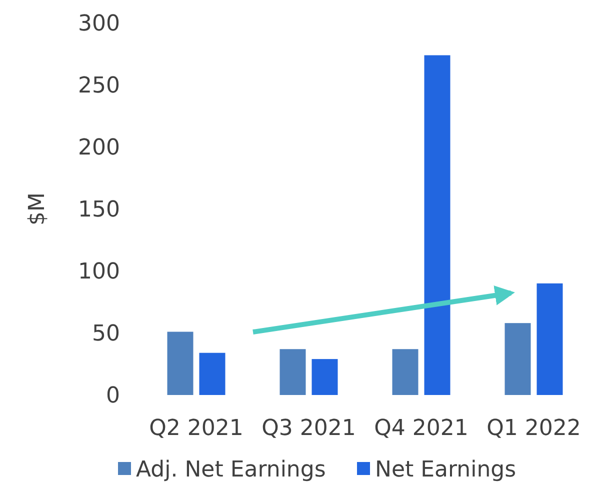 This screenshot has width=594, height=484. I want to click on x-tick-label: Q3 2021, so click(309, 428).